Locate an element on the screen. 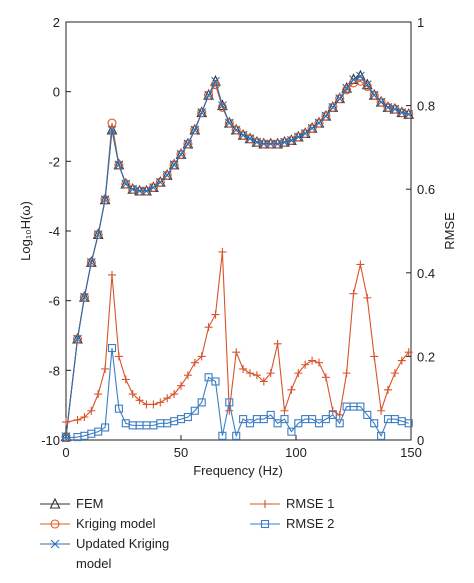  y2-axis-label: RMSE is located at coordinates (449, 231).